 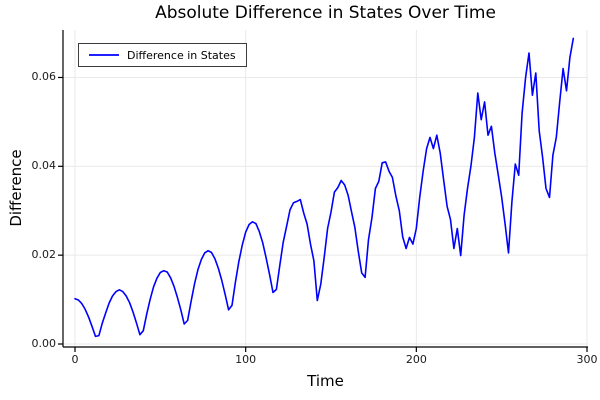 What do you see at coordinates (104, 55) in the screenshot?
I see `legend-line-icon` at bounding box center [104, 55].